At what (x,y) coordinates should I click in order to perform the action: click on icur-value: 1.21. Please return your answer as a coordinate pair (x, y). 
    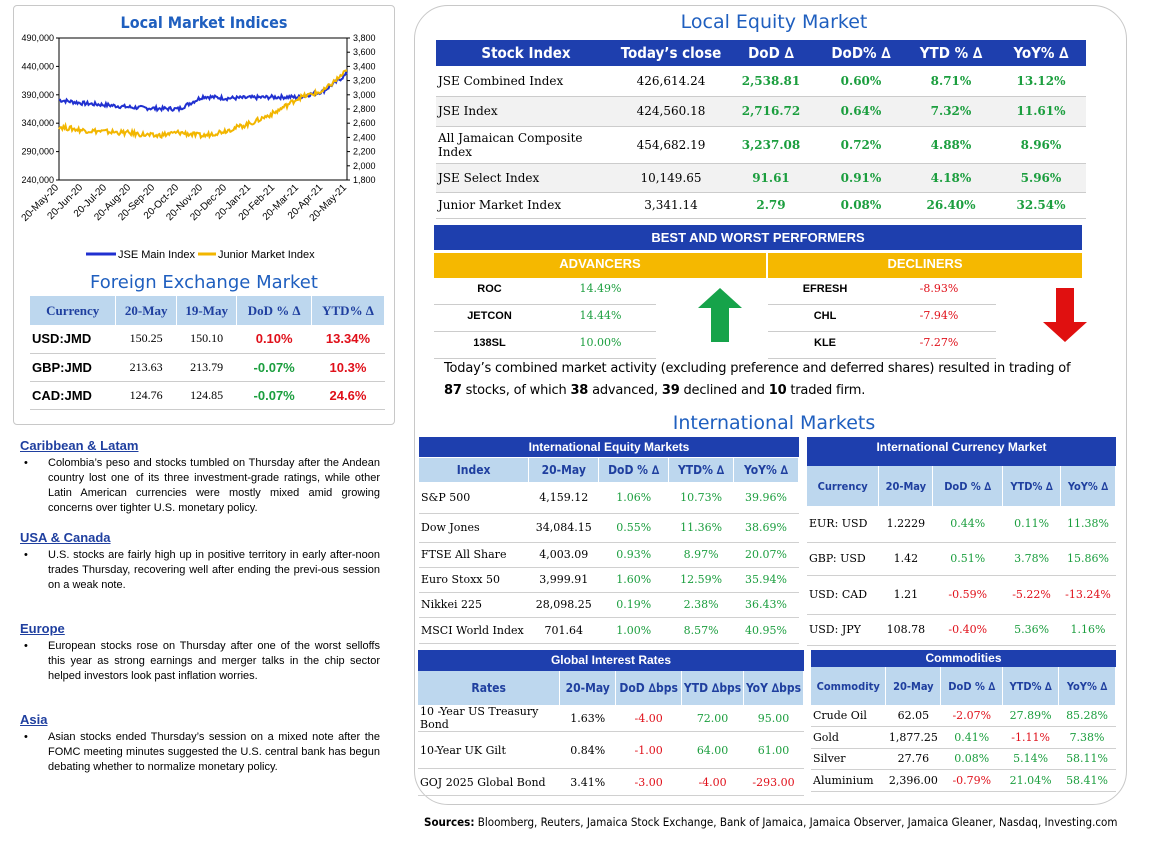
    Looking at the image, I should click on (905, 595).